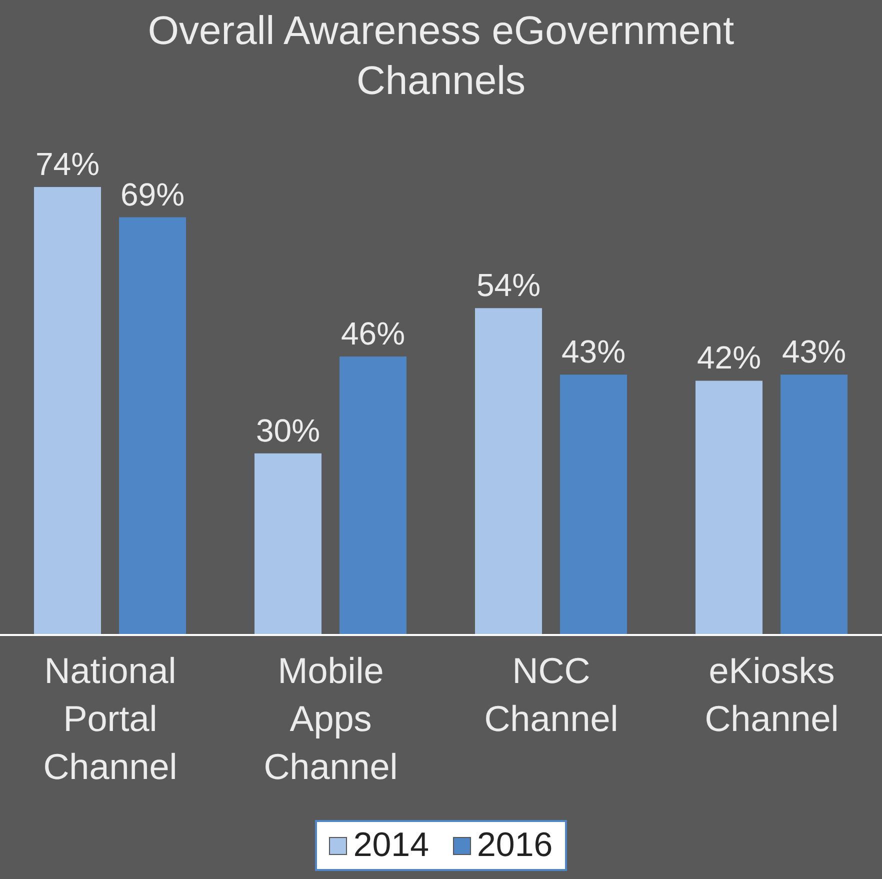  Describe the element at coordinates (441, 56) in the screenshot. I see `chart-title: Overall Awareness eGovernment Channels` at that location.